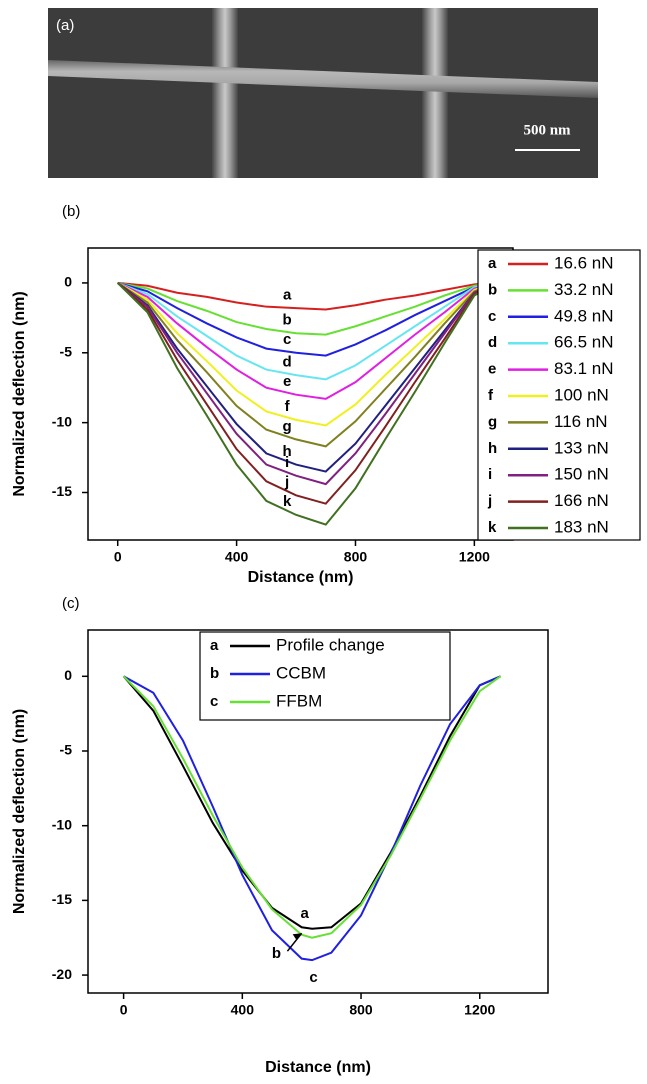 This screenshot has height=1084, width=647. What do you see at coordinates (287, 462) in the screenshot?
I see `curve-label: i` at bounding box center [287, 462].